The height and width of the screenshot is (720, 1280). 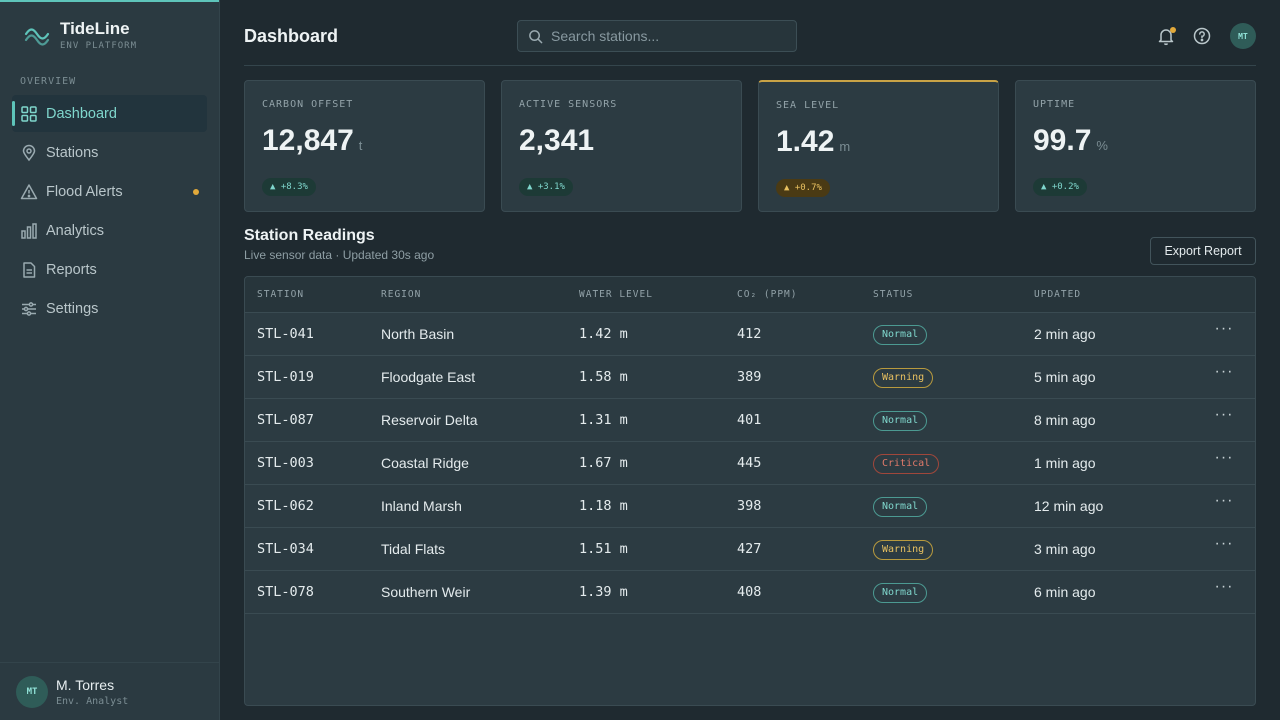 What do you see at coordinates (1166, 36) in the screenshot?
I see `notifications-button` at bounding box center [1166, 36].